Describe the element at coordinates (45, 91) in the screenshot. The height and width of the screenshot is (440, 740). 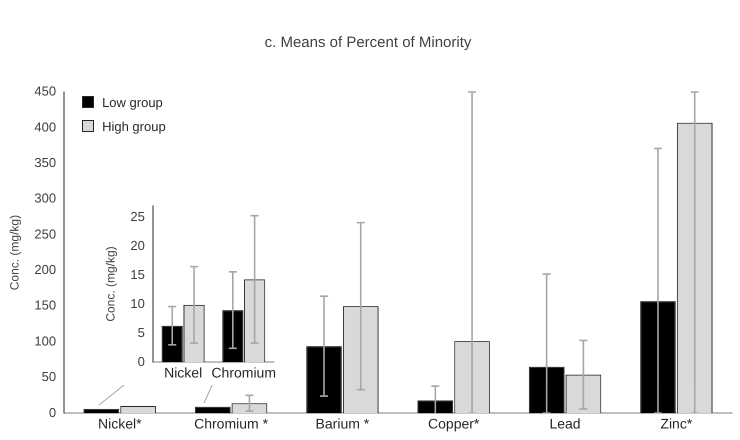
I see `y-tick-label: 450` at that location.